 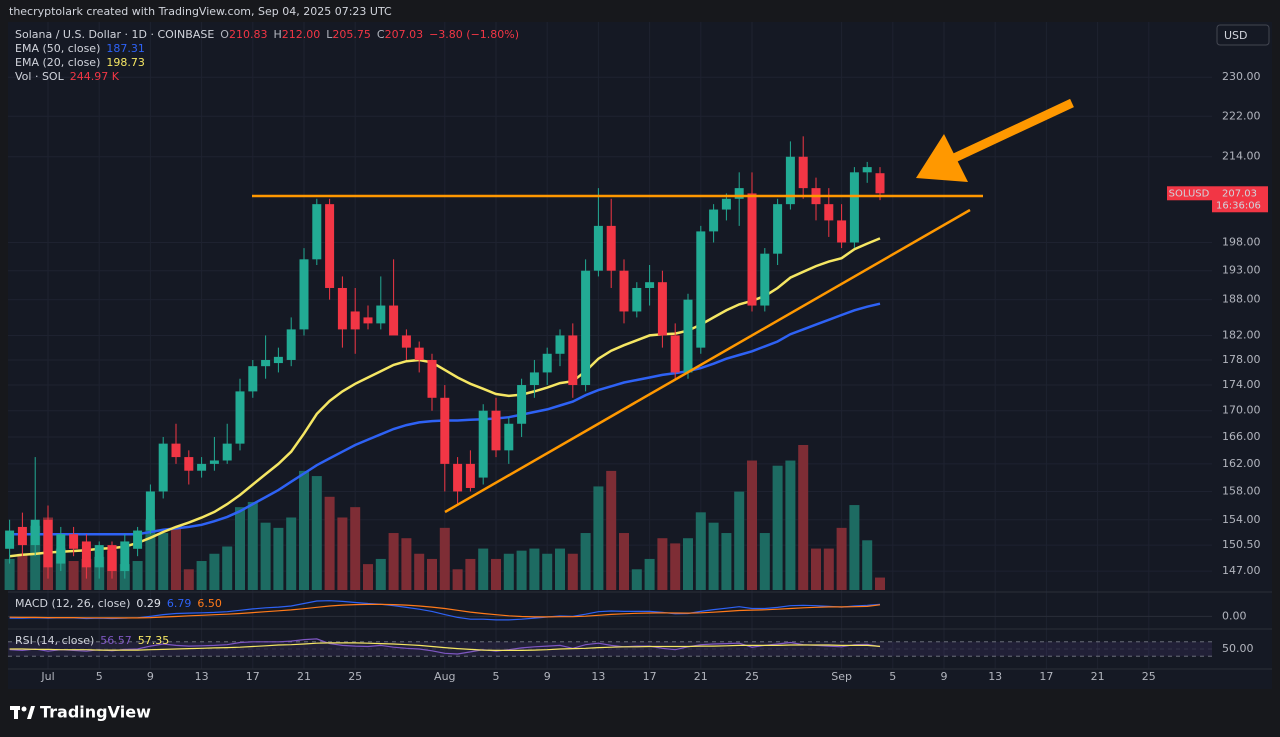 What do you see at coordinates (1236, 35) in the screenshot?
I see `currency: USD` at bounding box center [1236, 35].